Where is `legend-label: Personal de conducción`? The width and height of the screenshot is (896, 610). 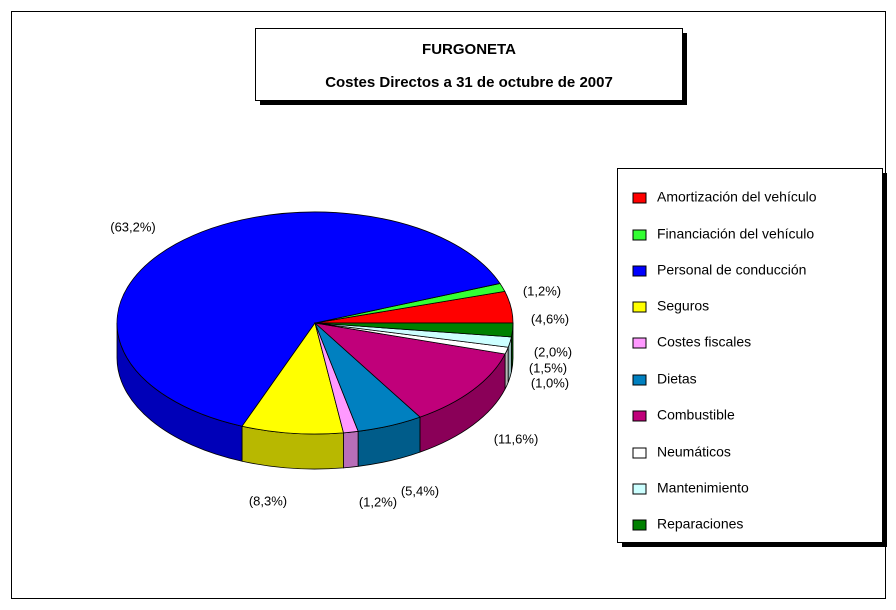
legend-label: Personal de conducción is located at coordinates (731, 270).